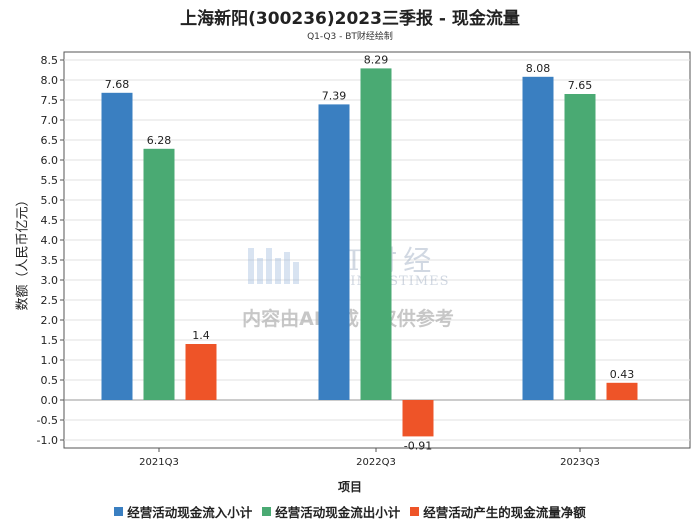 This screenshot has height=524, width=700. Describe the element at coordinates (350, 37) in the screenshot. I see `chart-subtitle: Q1-Q3 - BT财经绘制` at that location.